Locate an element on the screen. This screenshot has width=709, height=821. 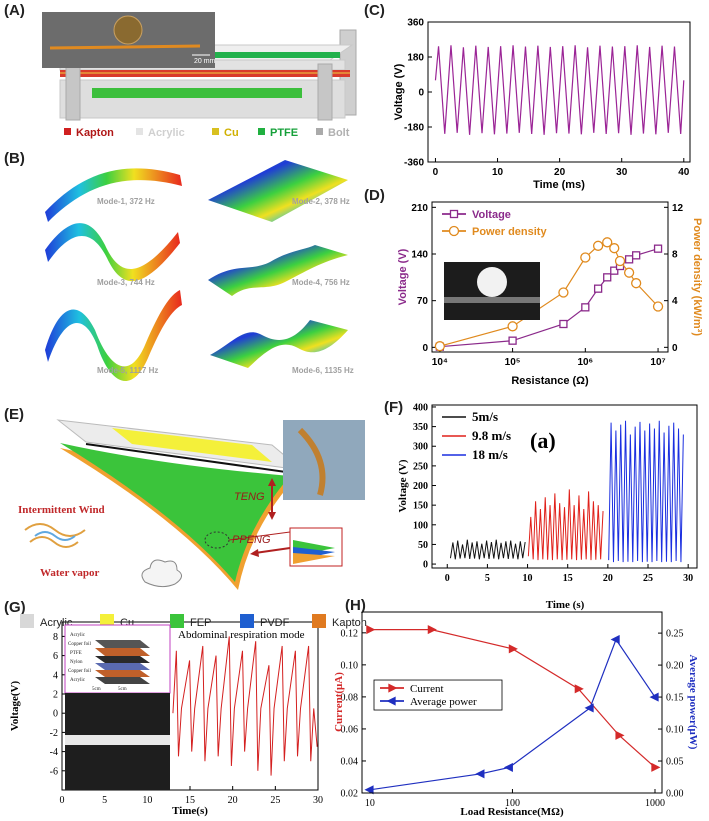
photo-ball is located at coordinates (492, 282).